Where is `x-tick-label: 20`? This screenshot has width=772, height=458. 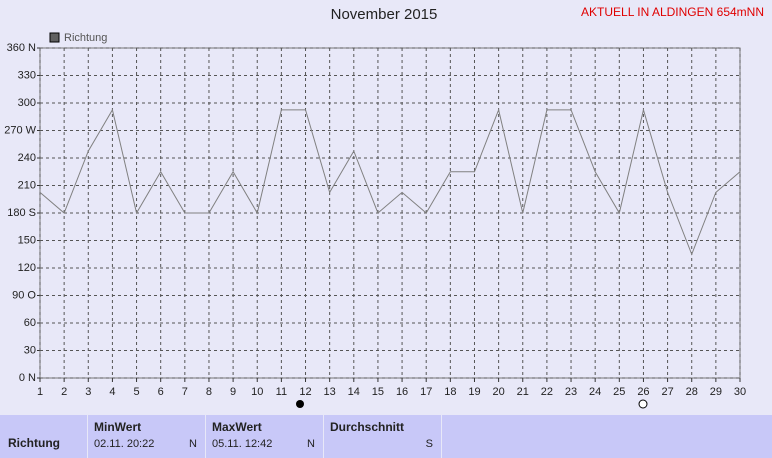
x-tick-label: 20 is located at coordinates (498, 392).